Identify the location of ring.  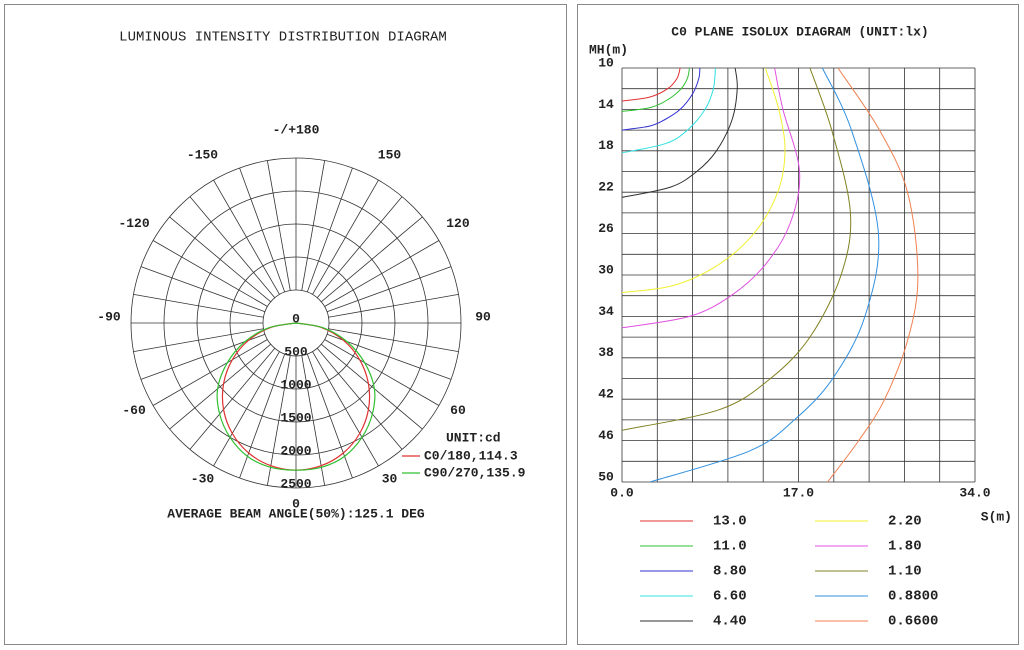
(296, 323).